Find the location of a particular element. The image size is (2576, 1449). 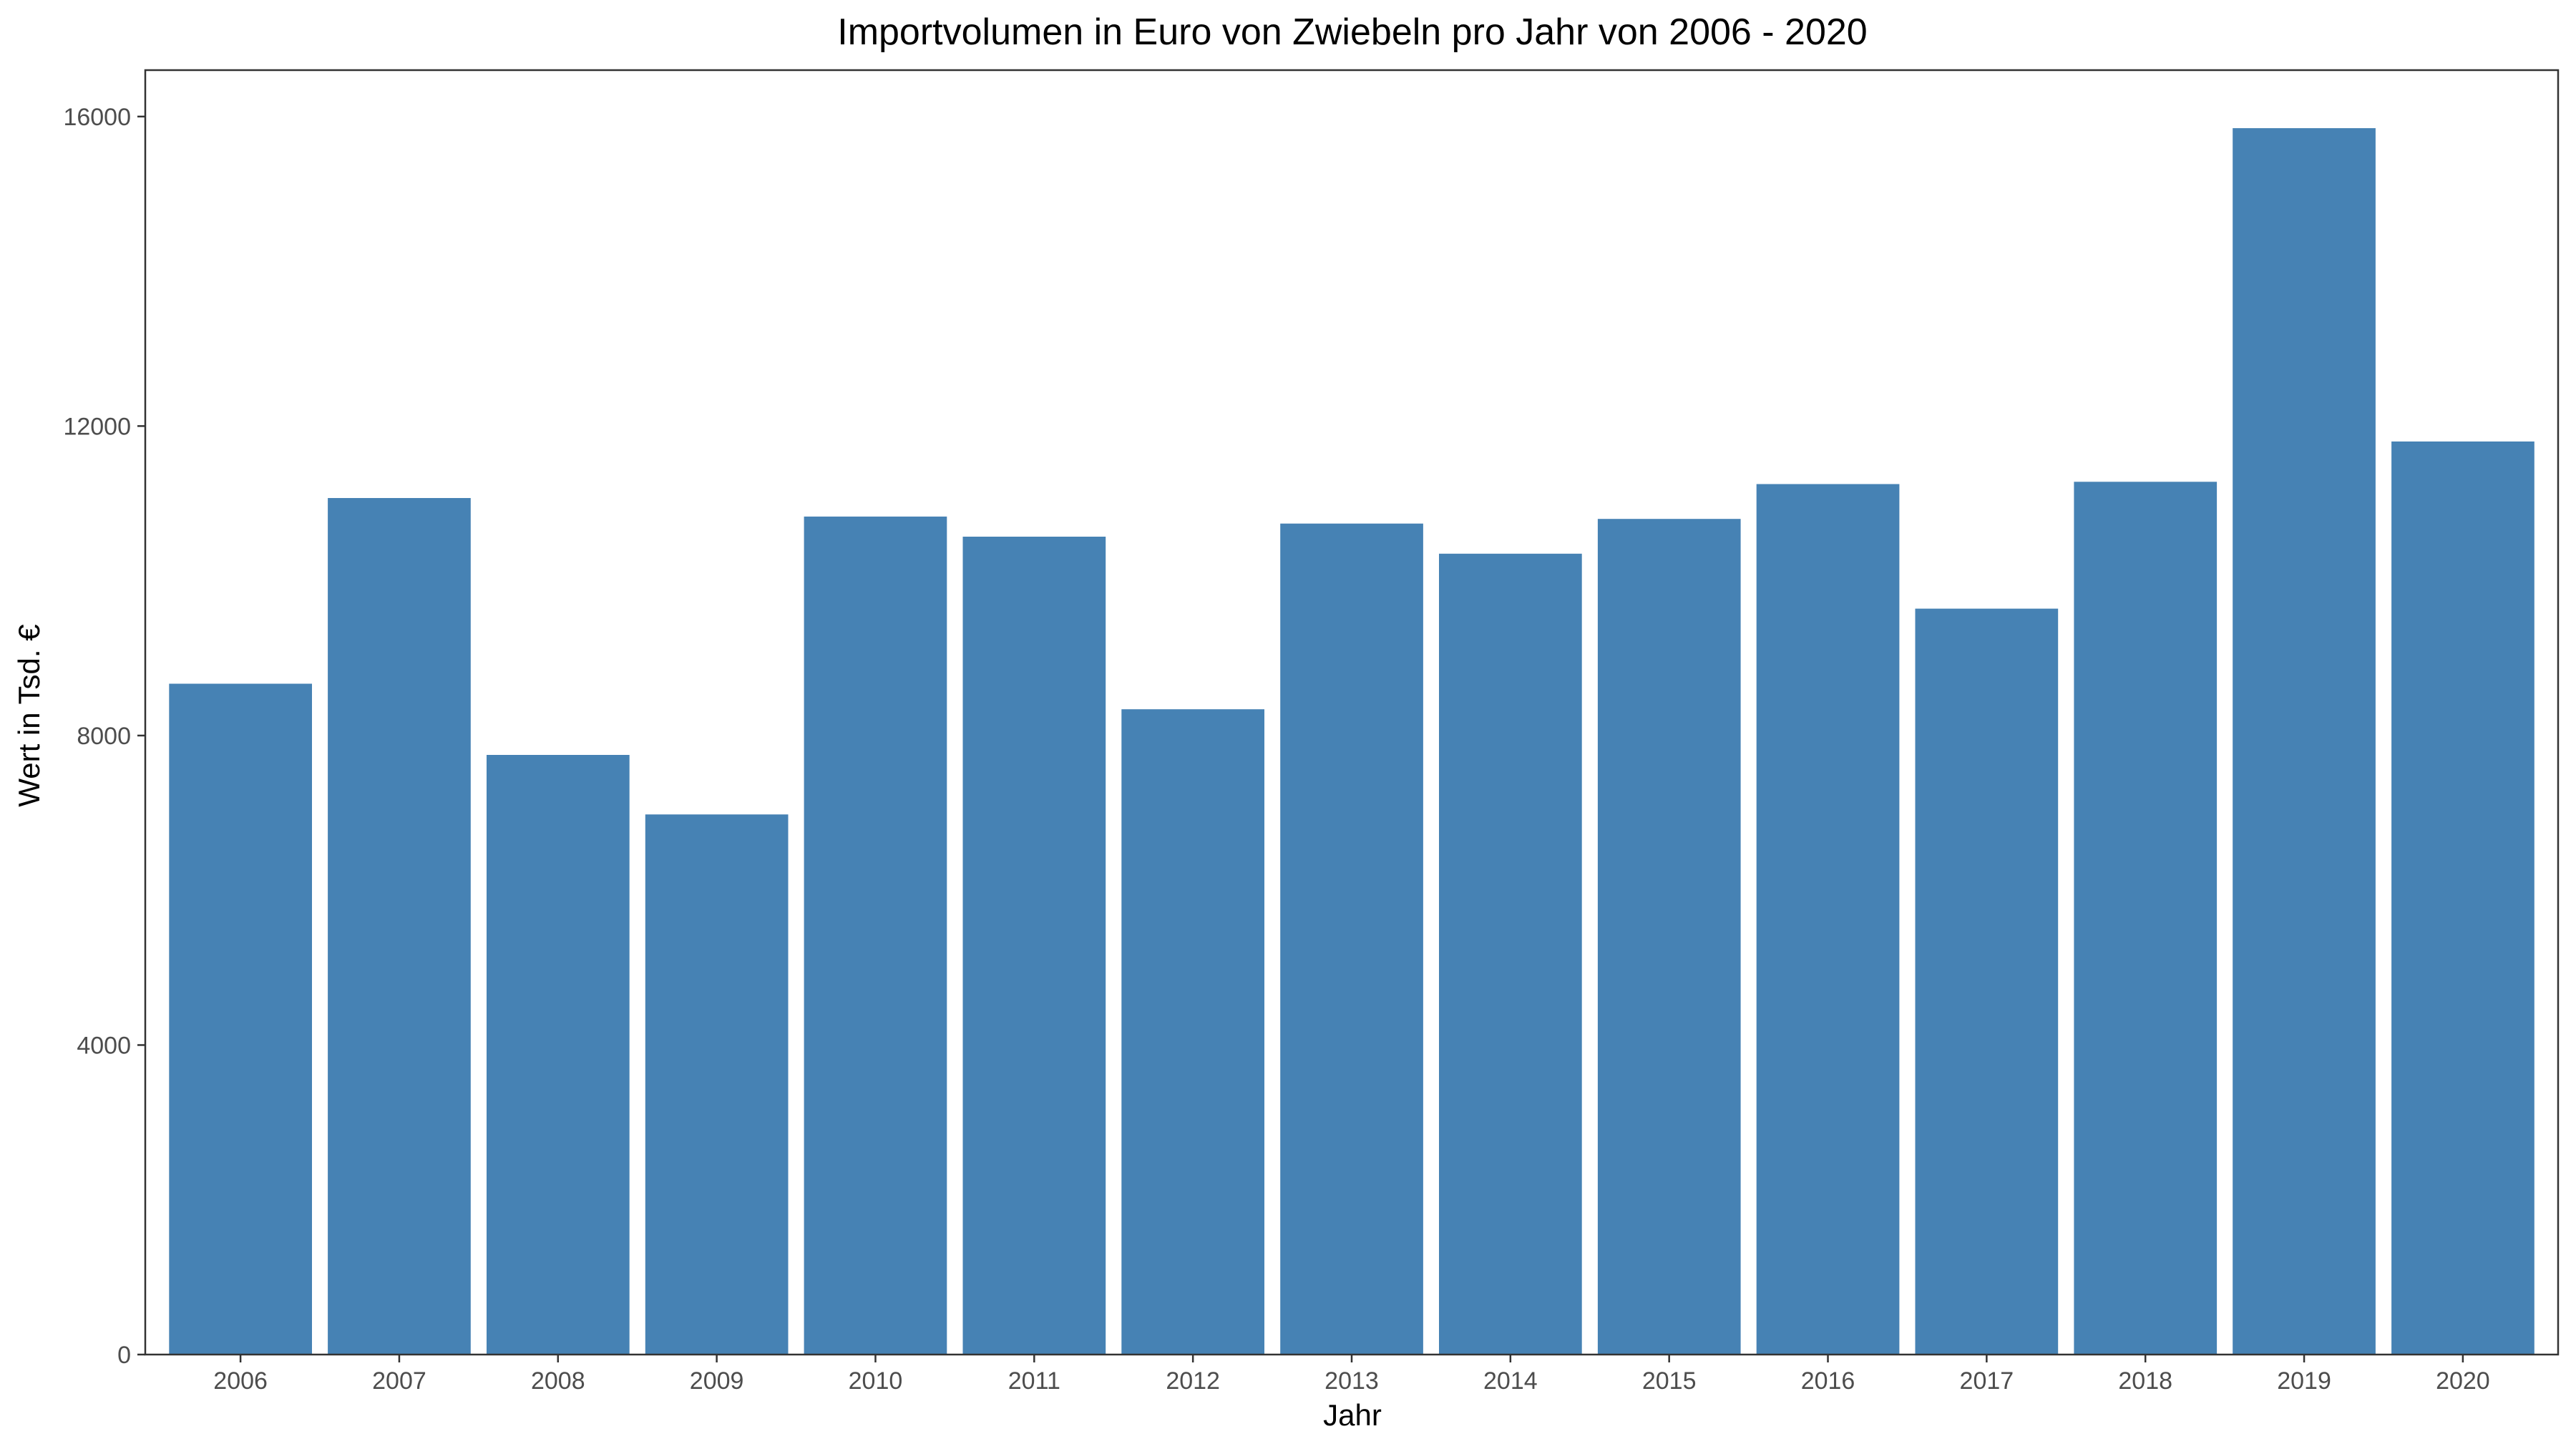

y-tick-label: 4000 is located at coordinates (104, 1045).